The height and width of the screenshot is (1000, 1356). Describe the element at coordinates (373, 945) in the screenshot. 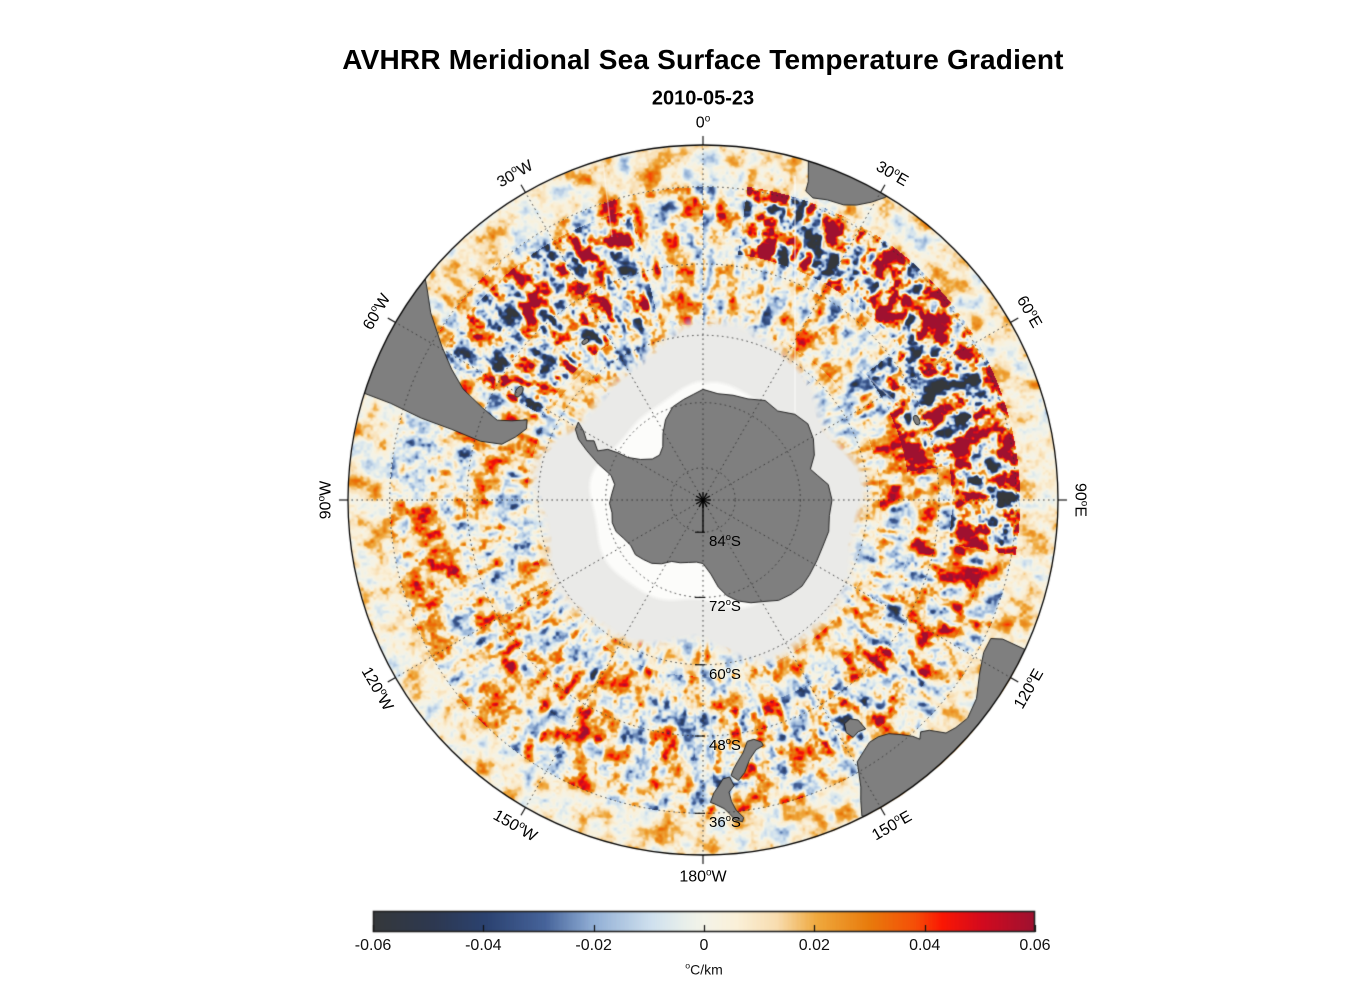

I see `colorbar-tick-label: -0.06` at that location.